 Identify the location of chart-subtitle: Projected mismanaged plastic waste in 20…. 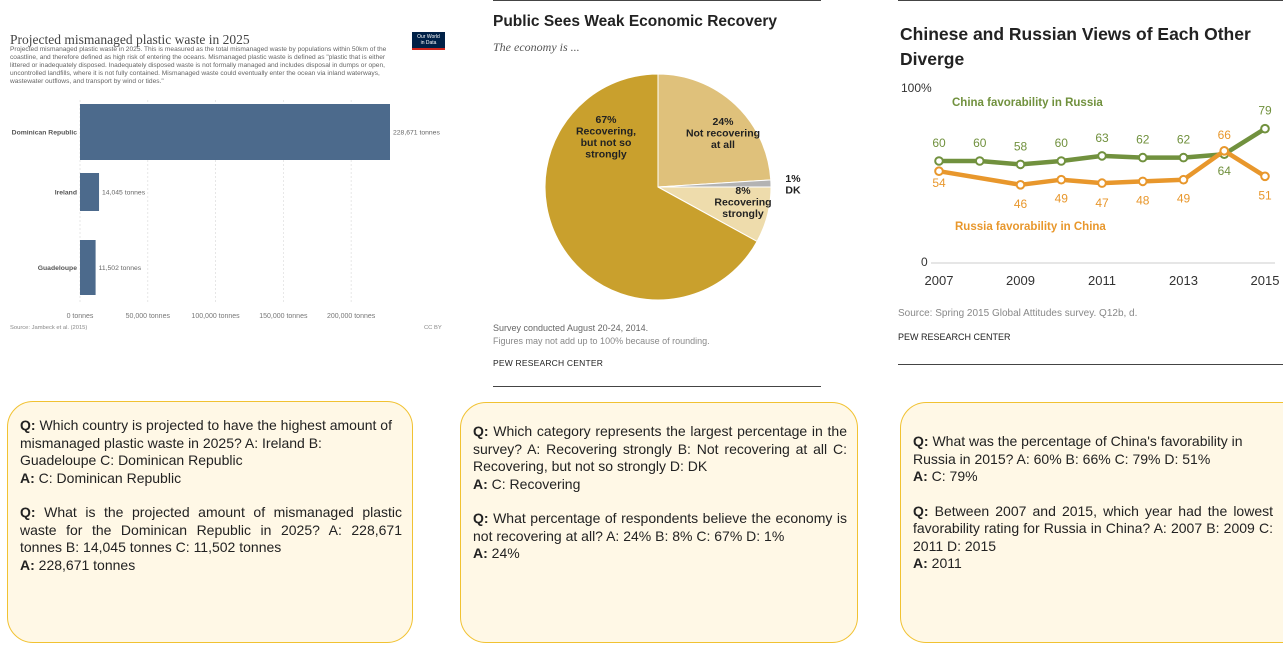
(198, 66).